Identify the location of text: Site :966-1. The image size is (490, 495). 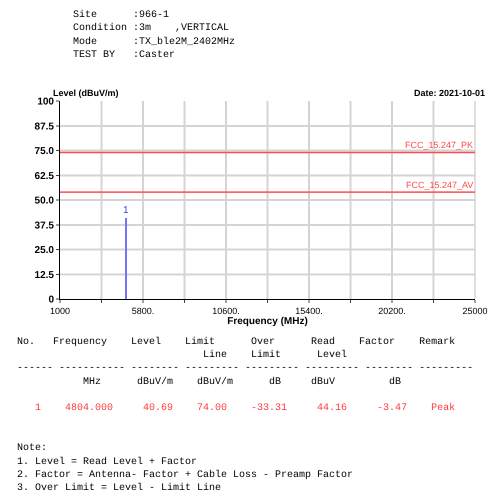
(121, 15).